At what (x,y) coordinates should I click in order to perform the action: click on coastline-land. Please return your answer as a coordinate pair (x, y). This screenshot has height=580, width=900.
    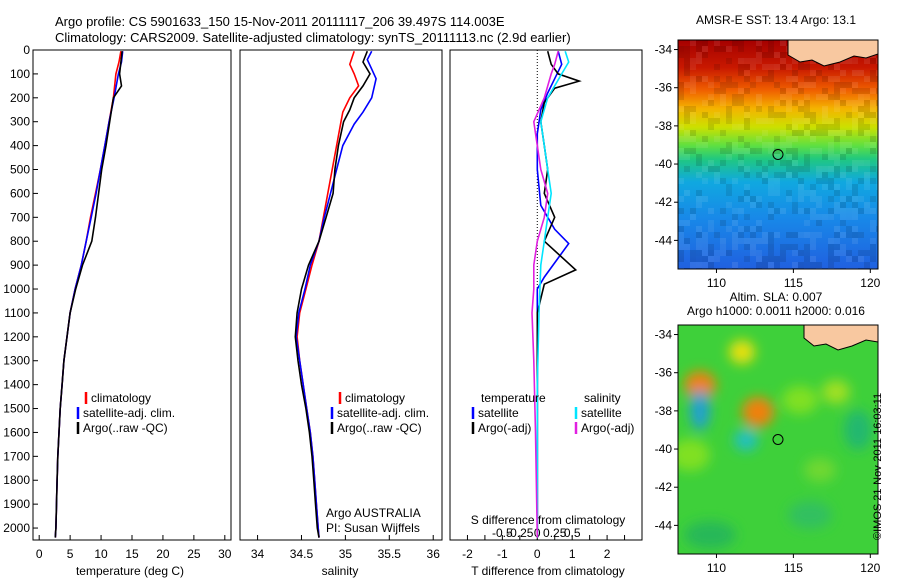
    Looking at the image, I should click on (832, 53).